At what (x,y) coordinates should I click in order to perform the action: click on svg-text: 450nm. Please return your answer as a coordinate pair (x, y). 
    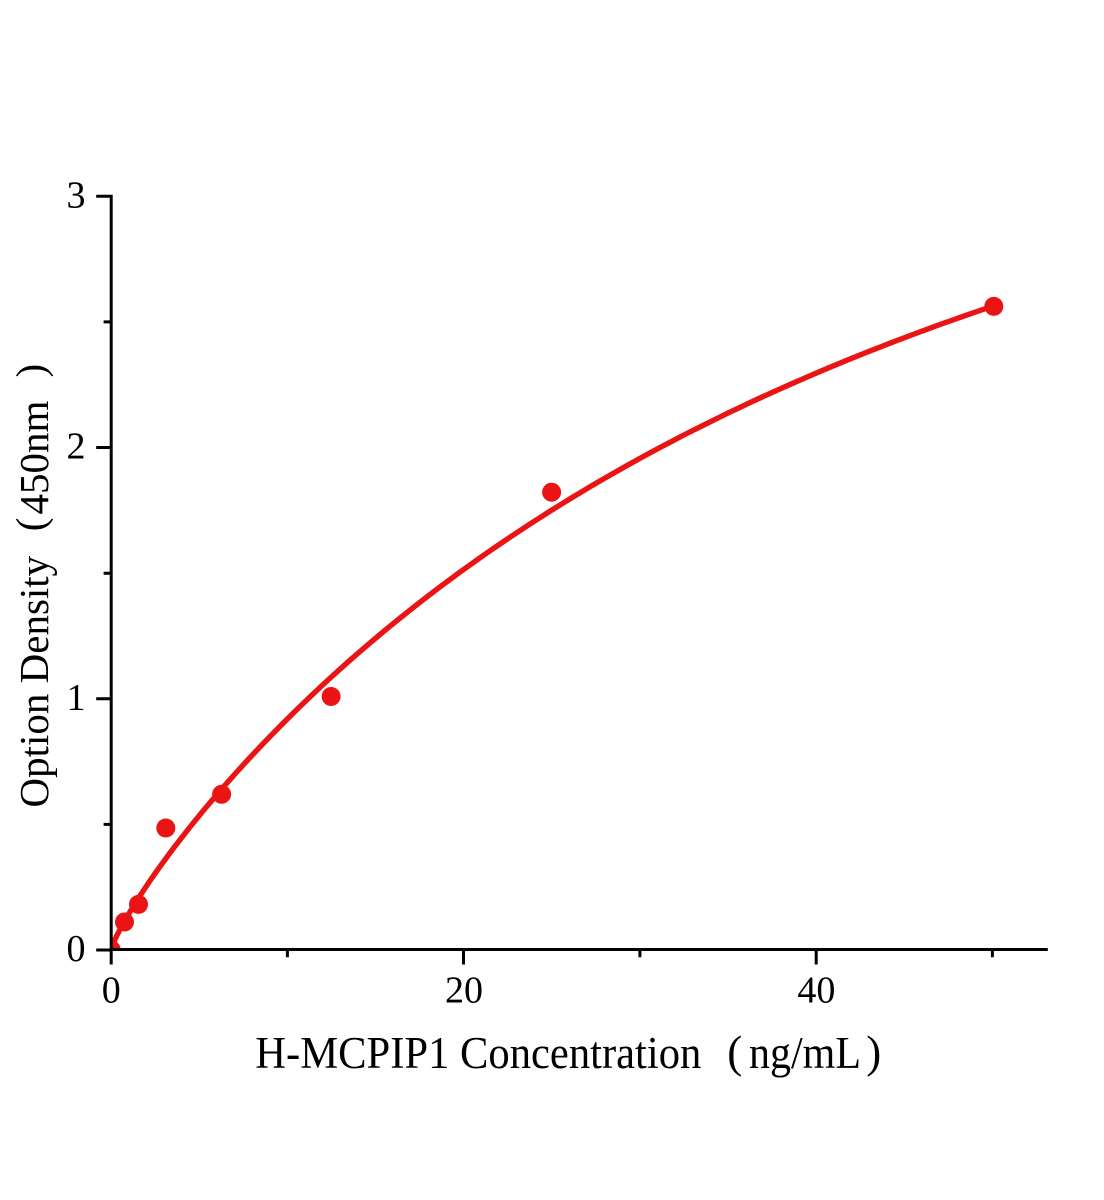
    Looking at the image, I should click on (34, 458).